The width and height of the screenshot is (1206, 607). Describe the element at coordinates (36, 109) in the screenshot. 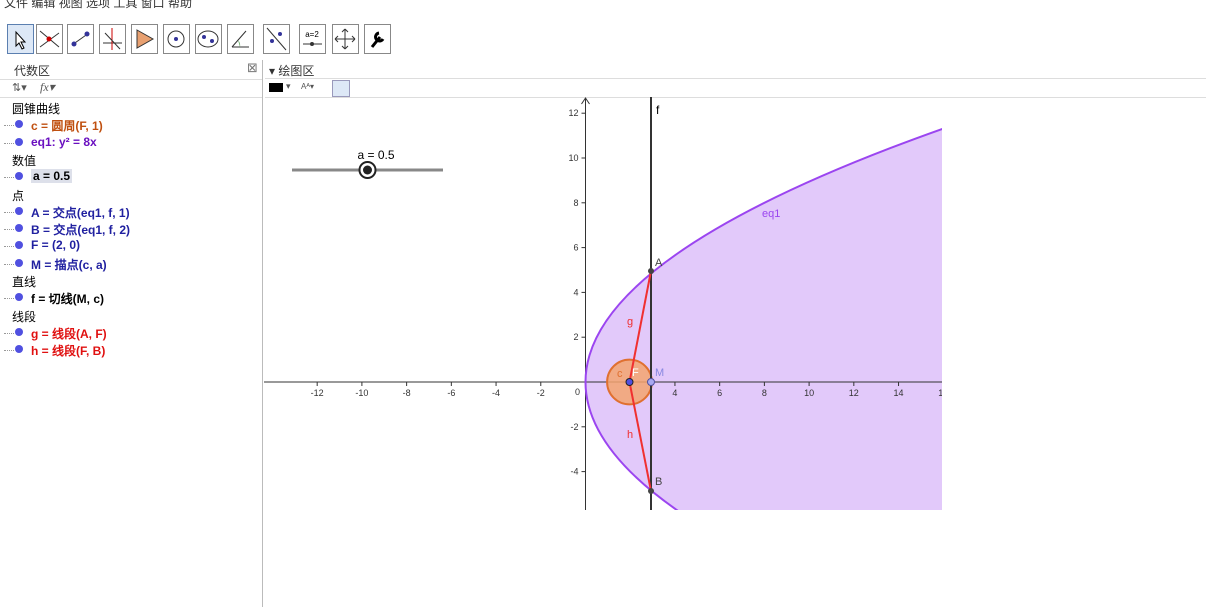

I see `group-header: 圆锥曲线` at that location.